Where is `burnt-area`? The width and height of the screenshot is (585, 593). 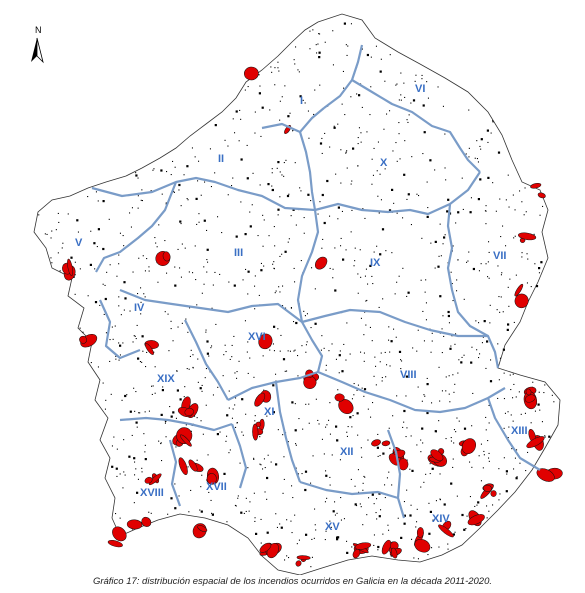 burnt-area is located at coordinates (422, 545).